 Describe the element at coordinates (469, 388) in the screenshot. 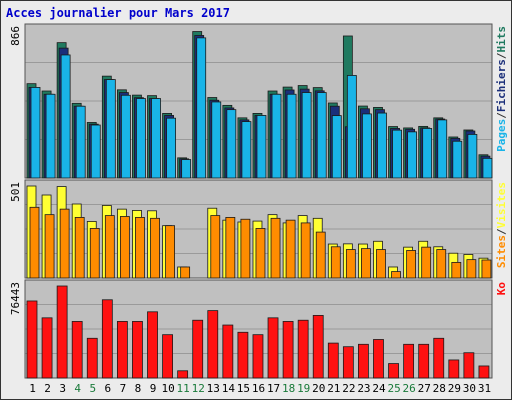

I see `x-tick-label: 30` at that location.